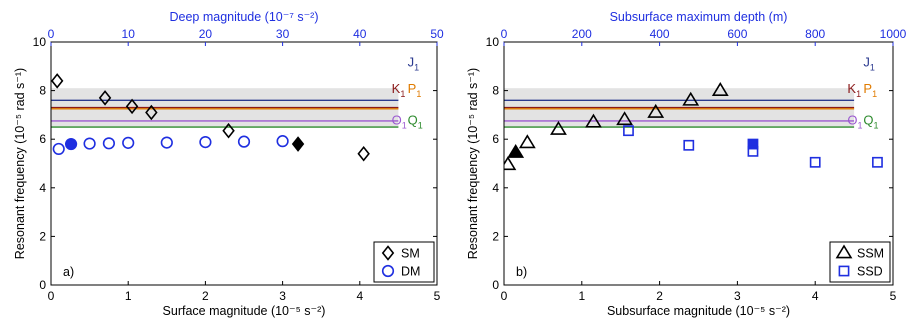  What do you see at coordinates (844, 271) in the screenshot?
I see `legend-marker-ssd` at bounding box center [844, 271].